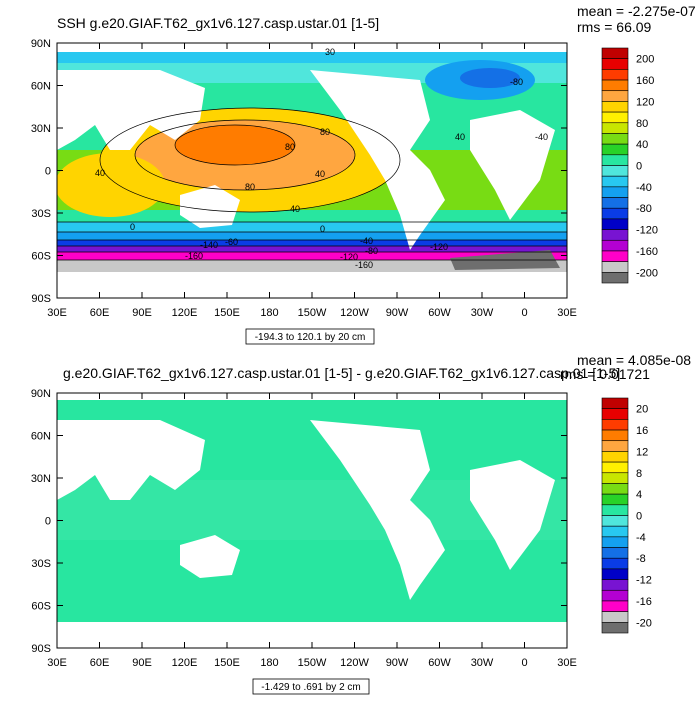 The width and height of the screenshot is (700, 705). I want to click on colorbar-label: 20, so click(642, 410).